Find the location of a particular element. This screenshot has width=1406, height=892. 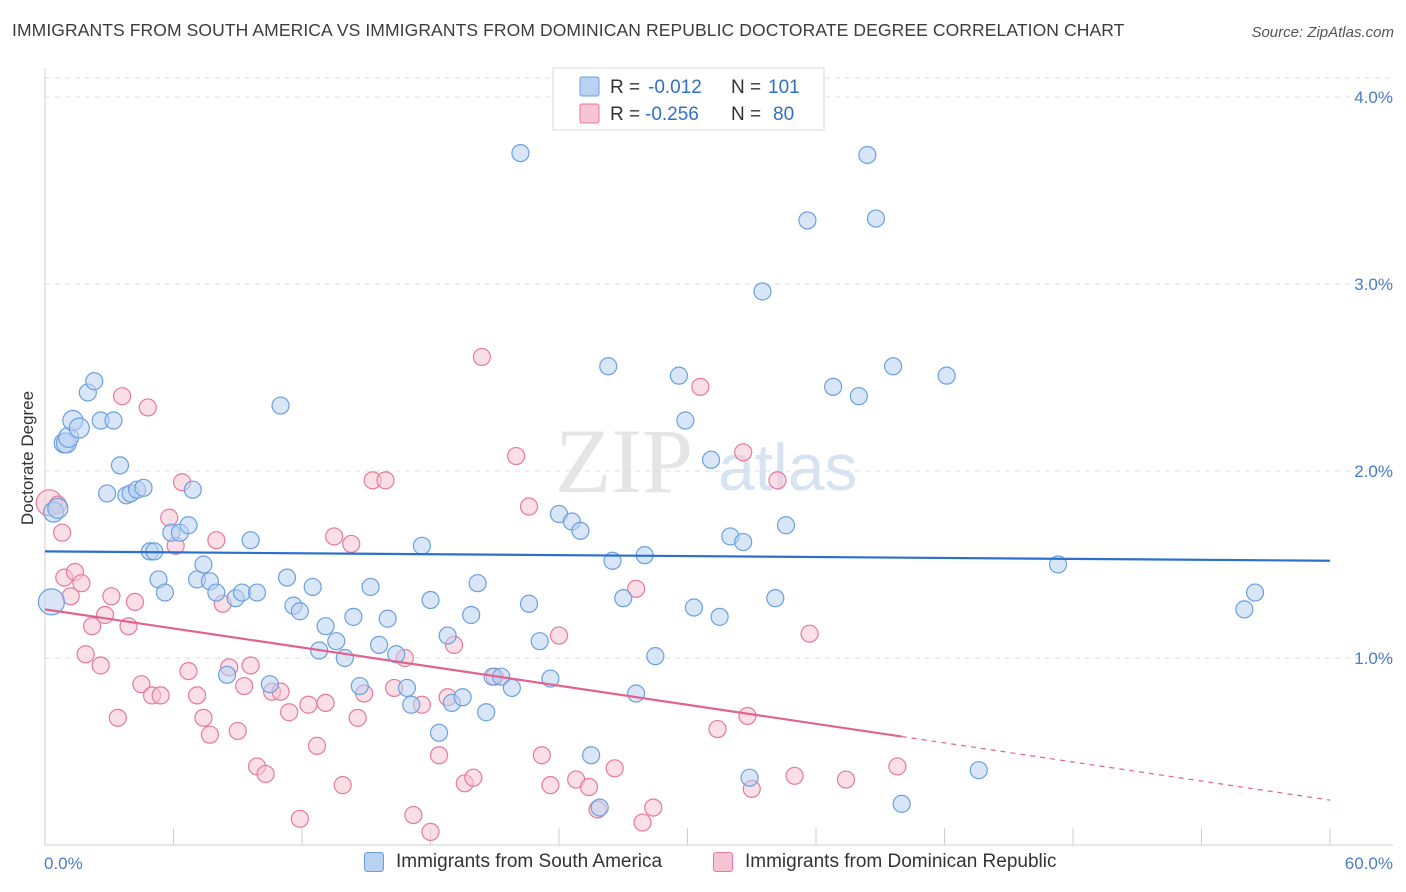

y-axis-label: Doctorate Degree is located at coordinates (27, 458).